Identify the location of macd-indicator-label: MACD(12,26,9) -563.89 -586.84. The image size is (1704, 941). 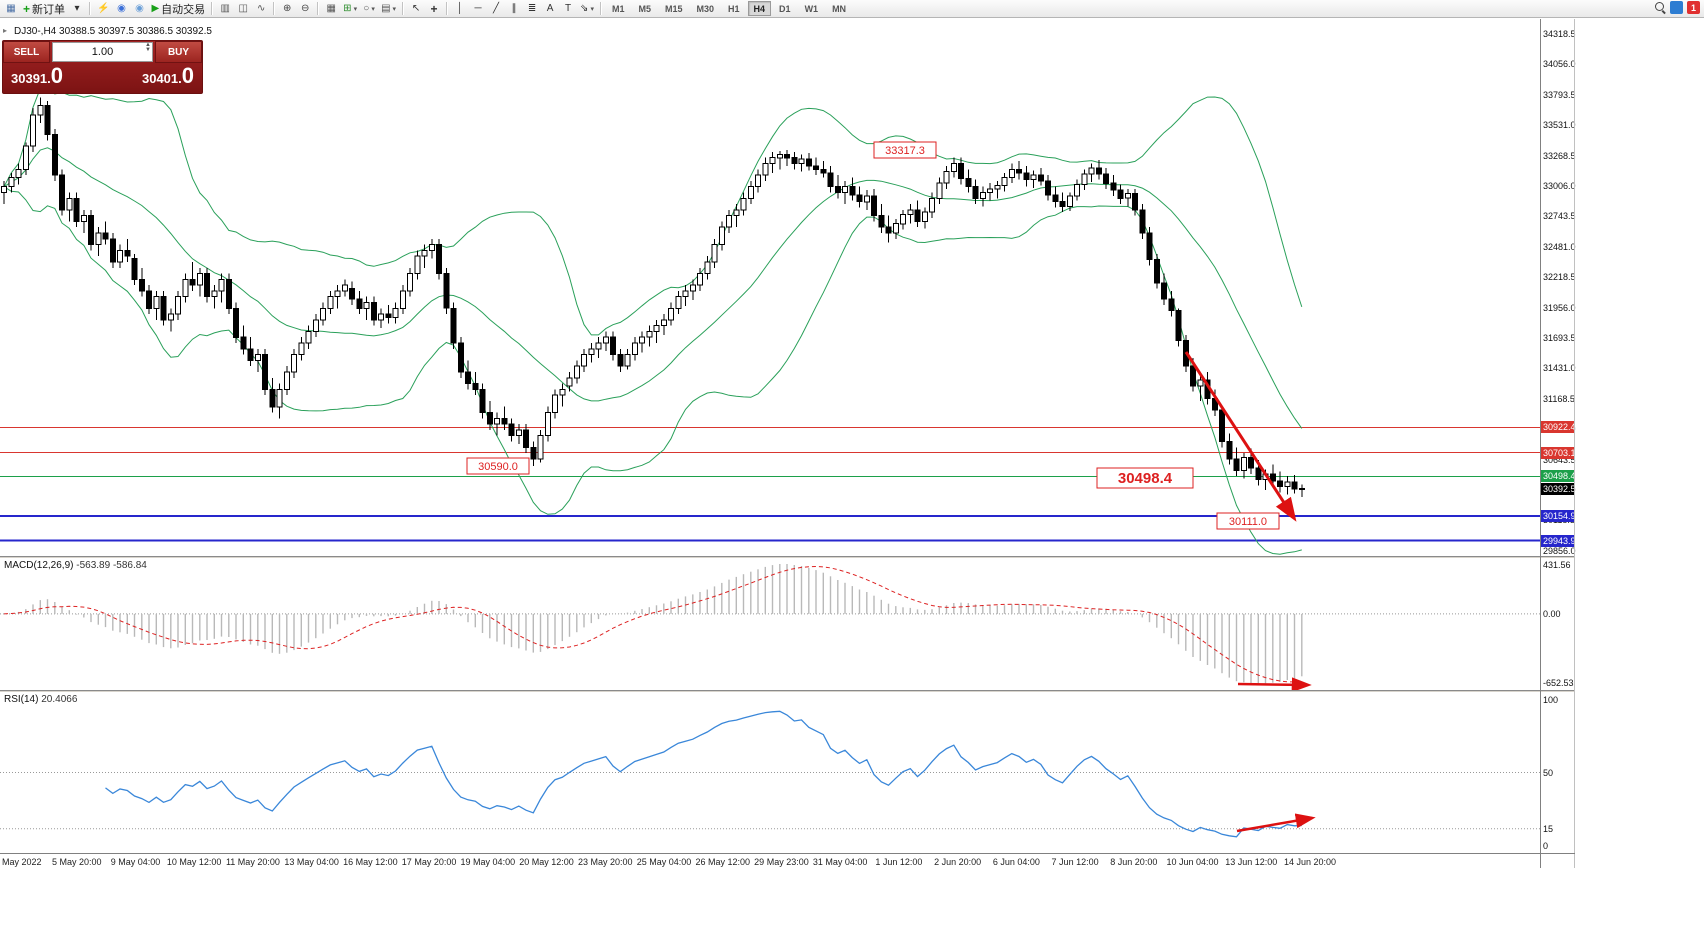
(75, 565).